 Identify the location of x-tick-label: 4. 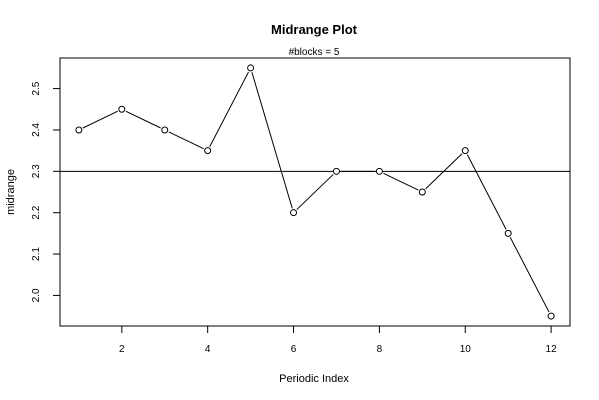
(208, 349).